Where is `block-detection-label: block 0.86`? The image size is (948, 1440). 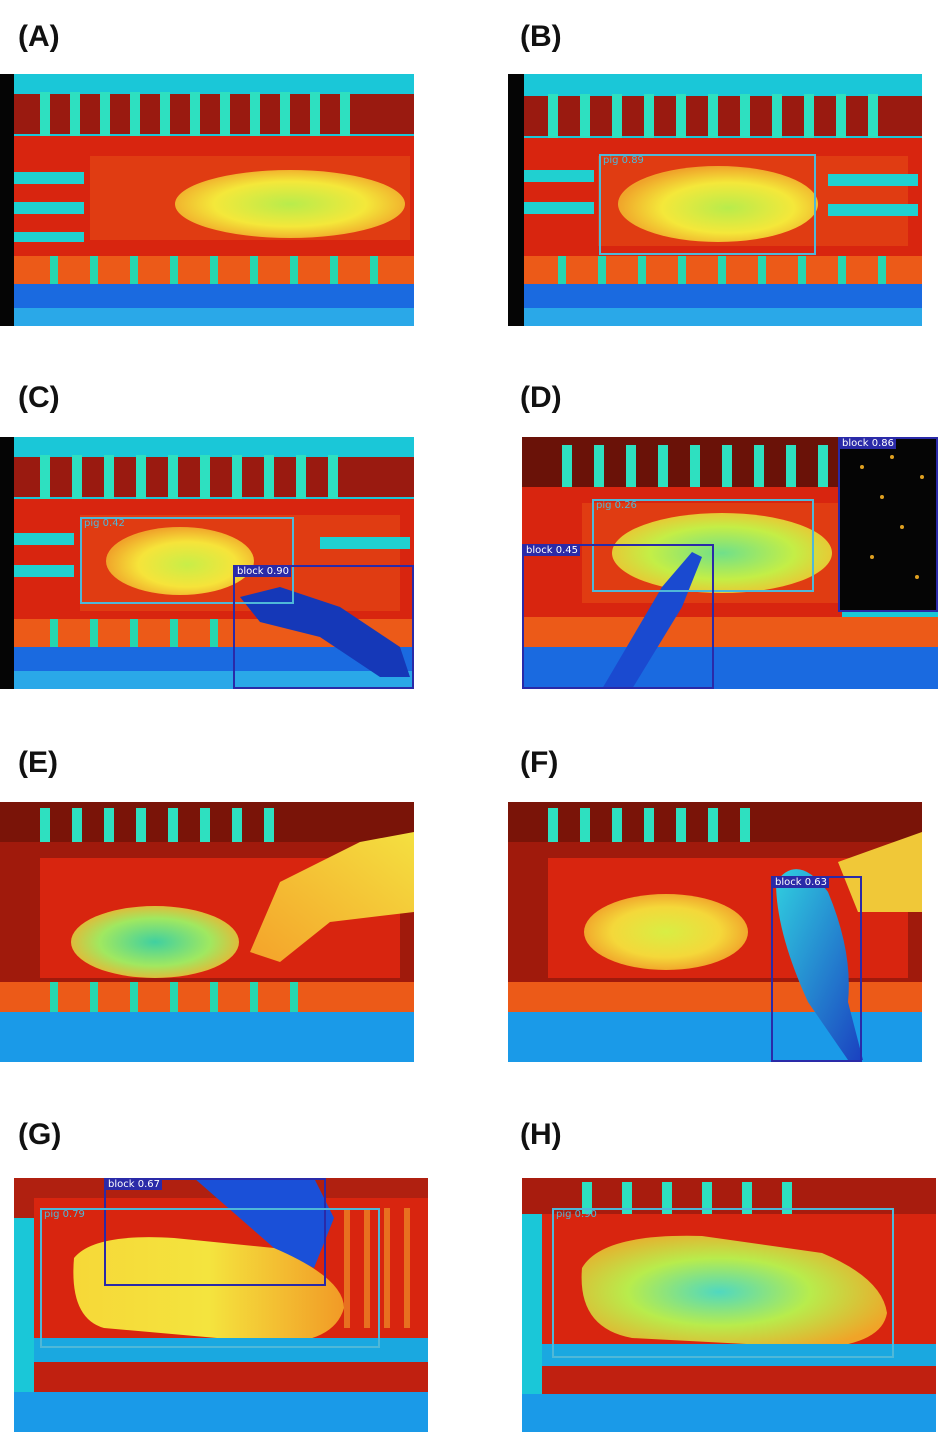
block-detection-label: block 0.86 is located at coordinates (868, 443).